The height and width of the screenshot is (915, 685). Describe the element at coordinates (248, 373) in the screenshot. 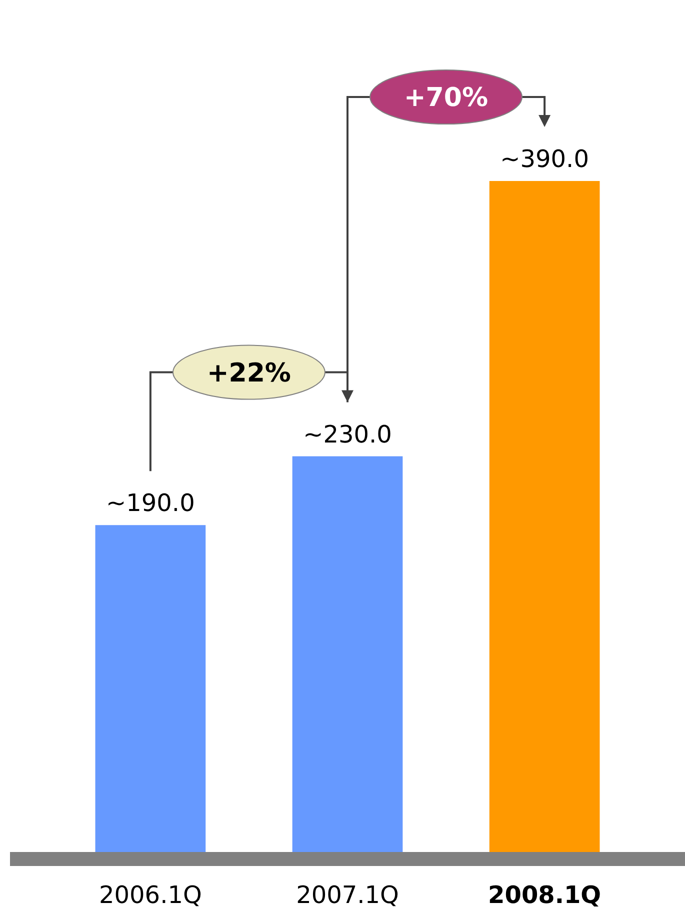

I see `annotation: +22%` at that location.